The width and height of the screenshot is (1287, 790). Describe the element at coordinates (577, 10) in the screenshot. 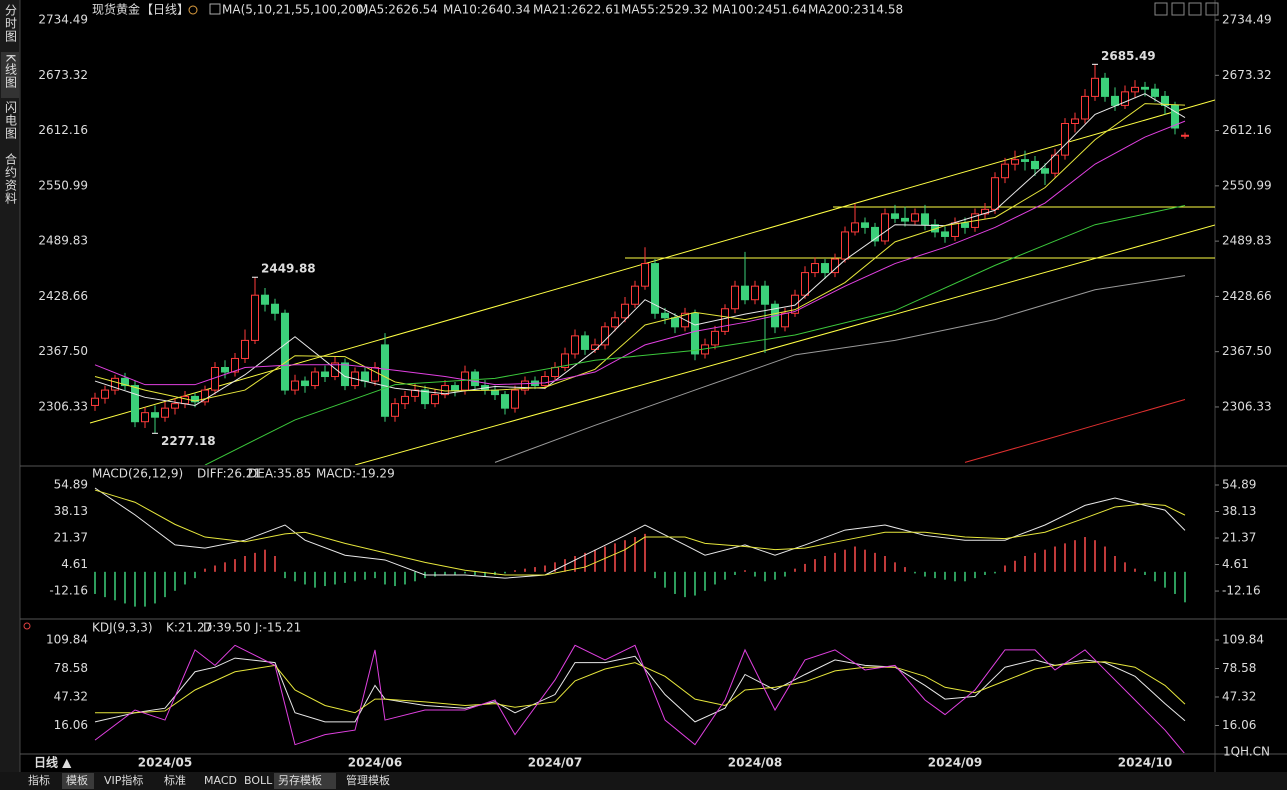

I see `legend-entry: MA21:2622.61` at that location.